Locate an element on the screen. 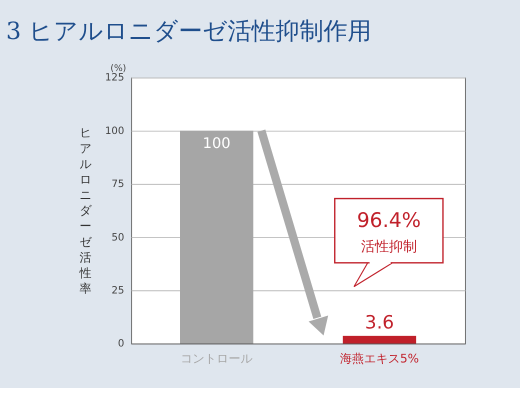  y-tick-label: 0 is located at coordinates (121, 344).